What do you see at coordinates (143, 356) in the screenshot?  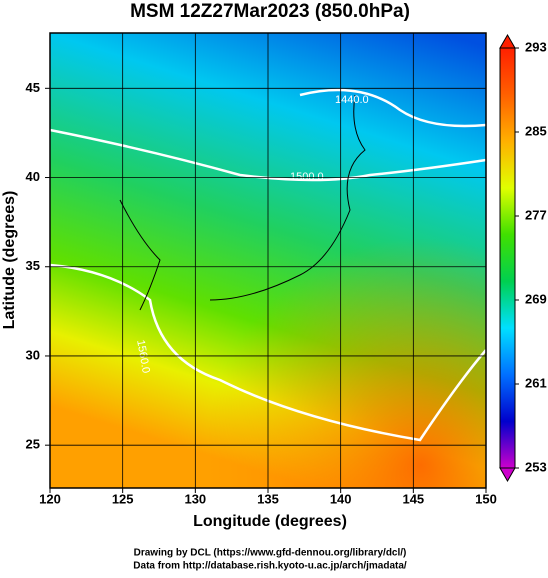 I see `contour-label: 1560.0` at bounding box center [143, 356].